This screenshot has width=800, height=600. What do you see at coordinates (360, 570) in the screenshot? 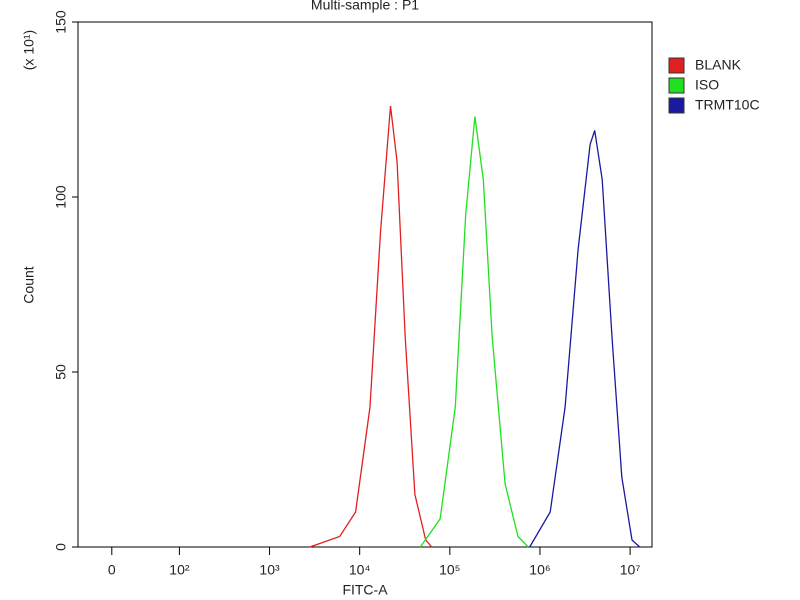
I see `x-tick-label: 10⁴` at bounding box center [360, 570].